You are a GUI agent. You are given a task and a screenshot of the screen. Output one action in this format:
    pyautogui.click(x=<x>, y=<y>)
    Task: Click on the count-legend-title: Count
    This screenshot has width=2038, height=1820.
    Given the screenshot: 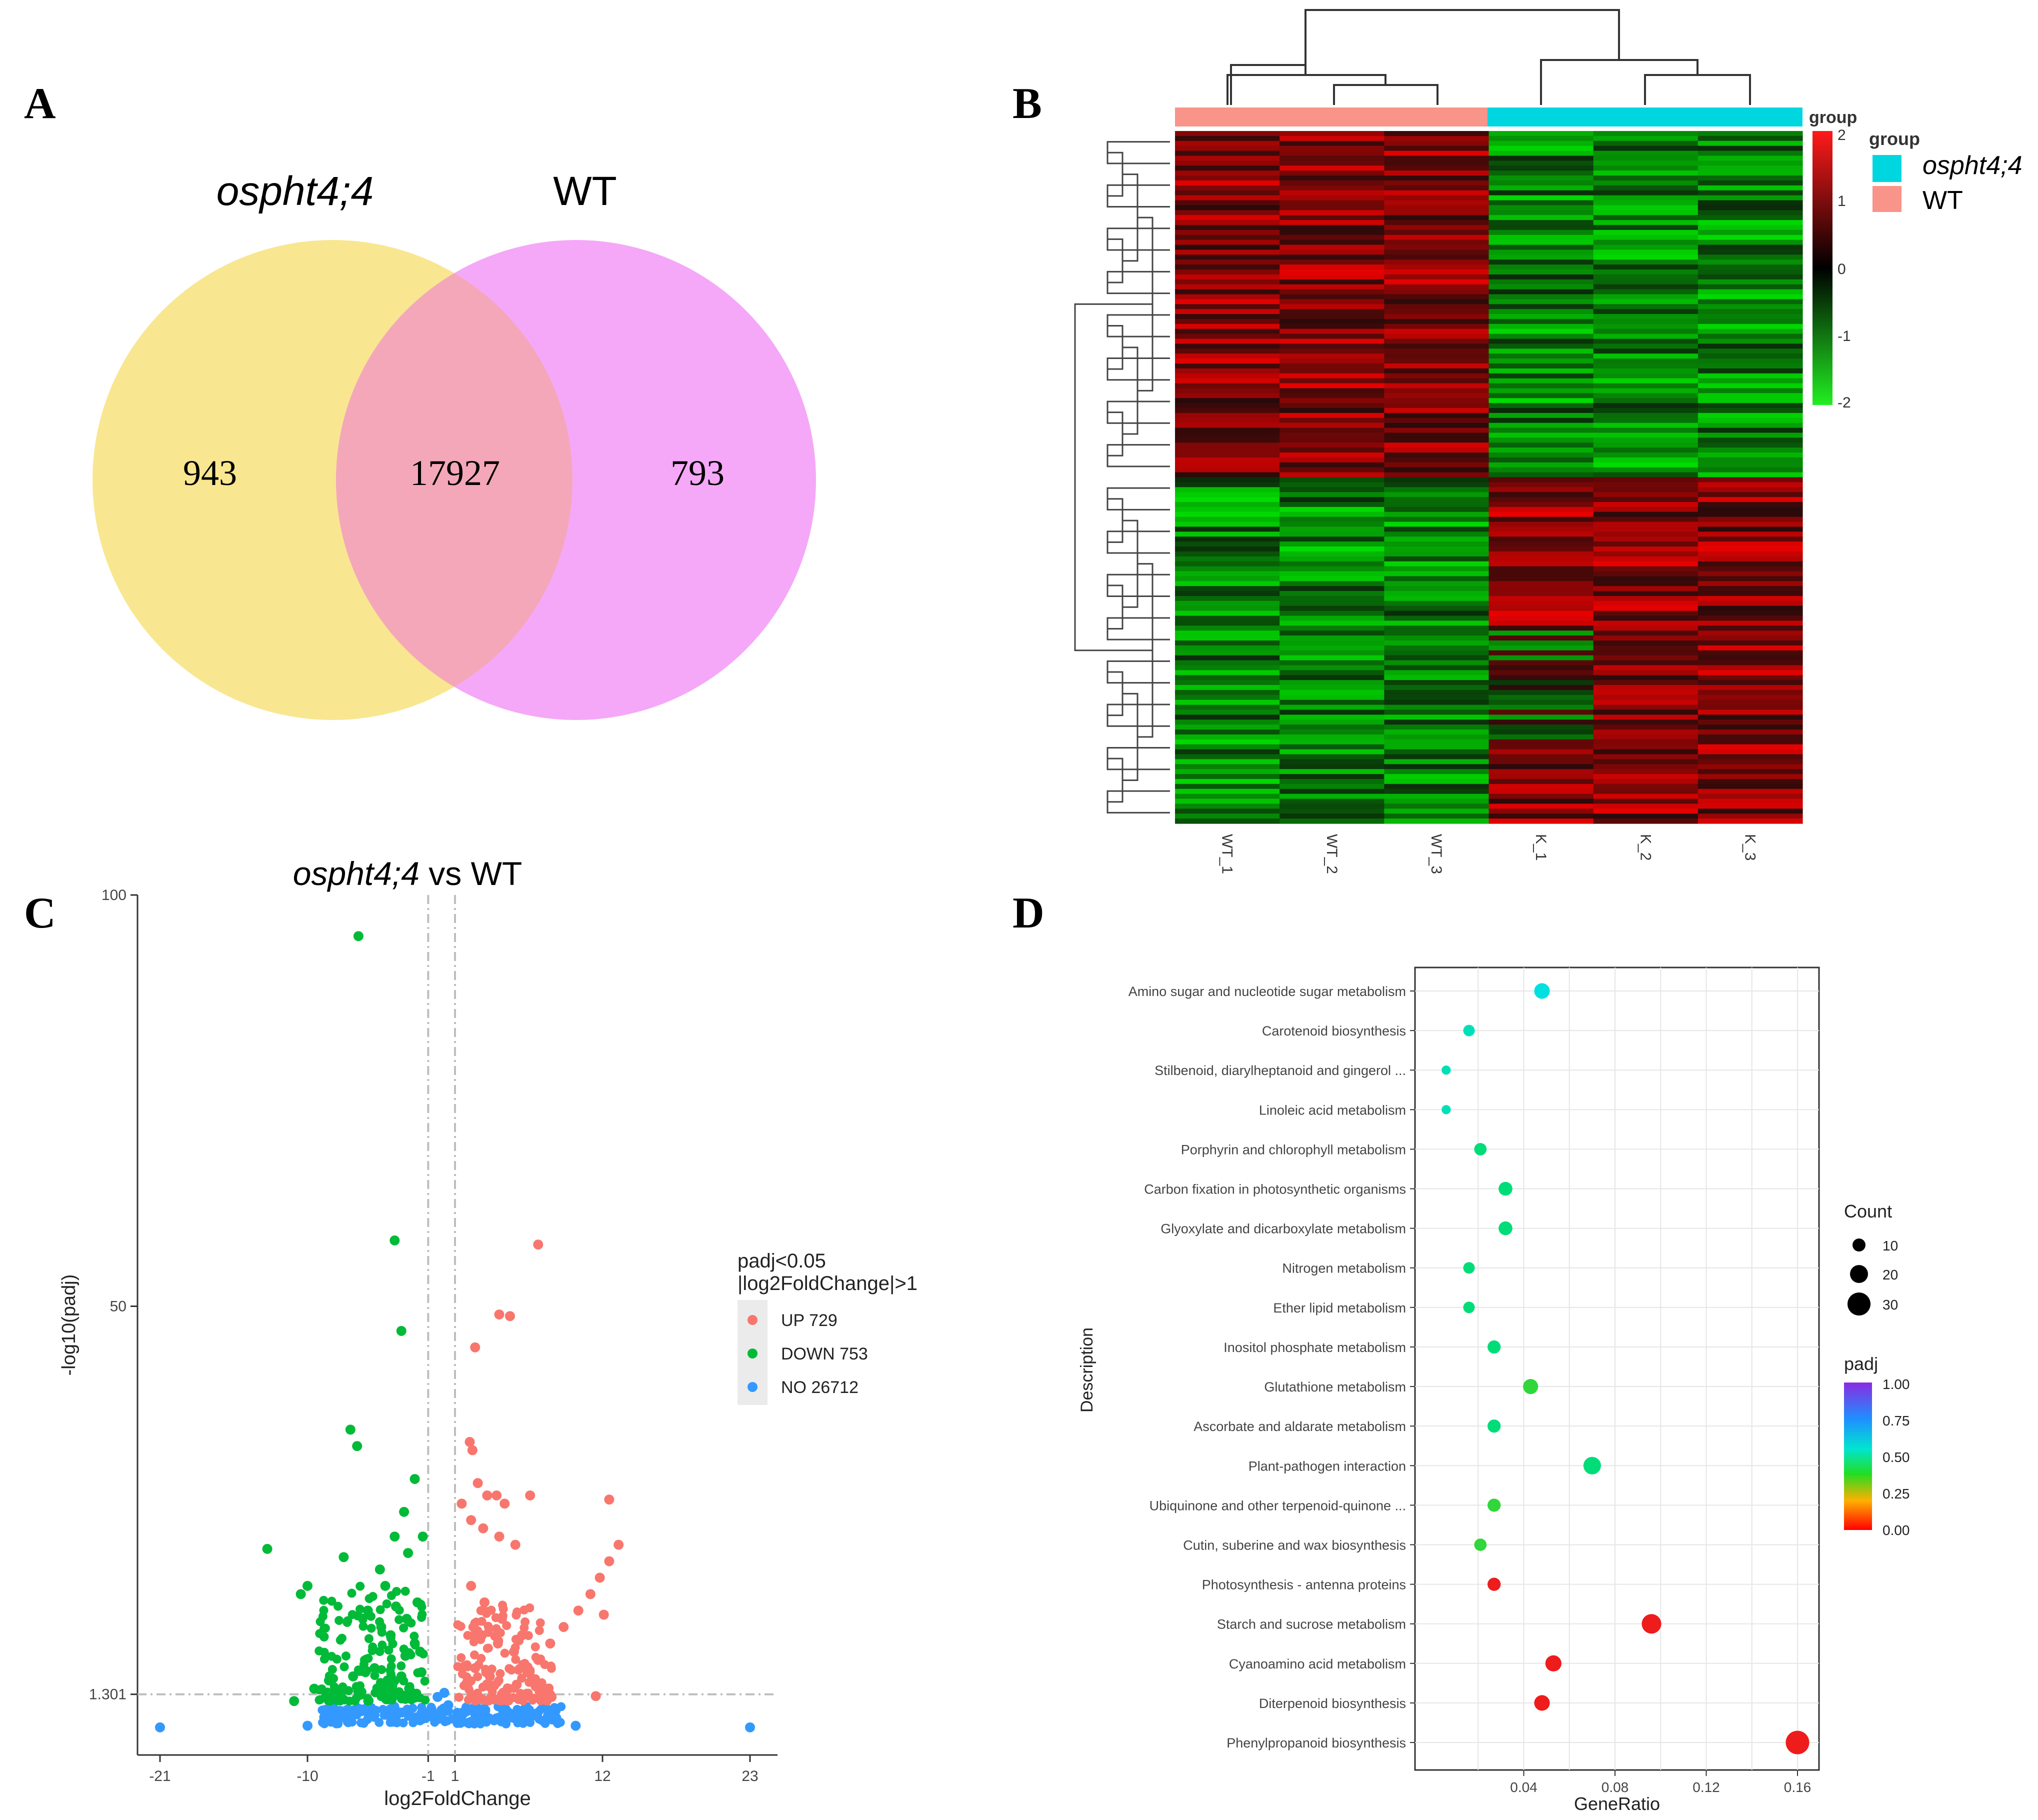 What is the action you would take?
    pyautogui.click(x=1868, y=1211)
    